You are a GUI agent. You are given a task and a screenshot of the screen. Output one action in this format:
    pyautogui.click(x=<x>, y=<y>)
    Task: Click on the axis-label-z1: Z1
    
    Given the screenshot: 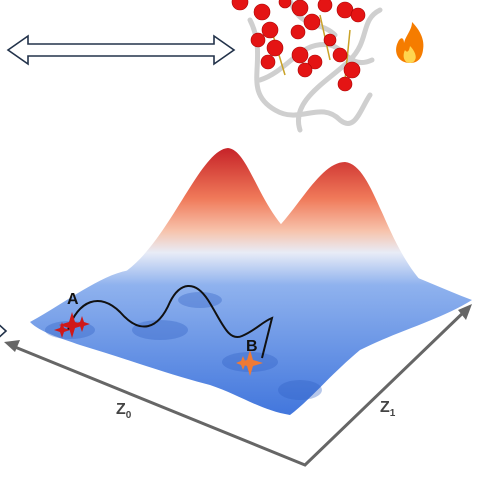 What is the action you would take?
    pyautogui.click(x=388, y=409)
    